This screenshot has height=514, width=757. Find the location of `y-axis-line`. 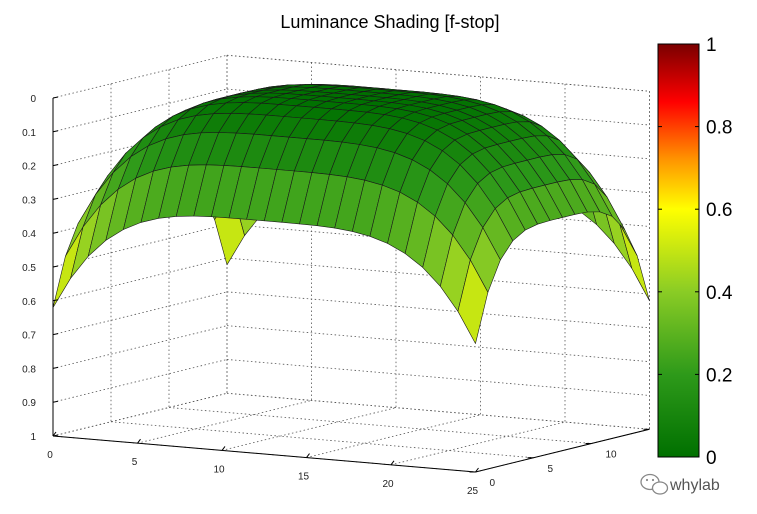

y-axis-line is located at coordinates (562, 450).